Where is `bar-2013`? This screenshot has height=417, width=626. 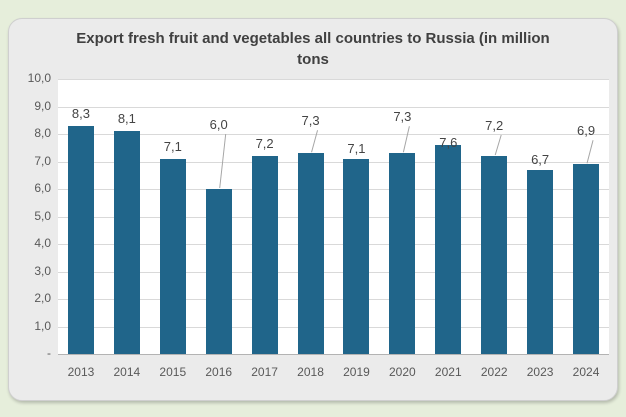
bar-2013 is located at coordinates (80, 239).